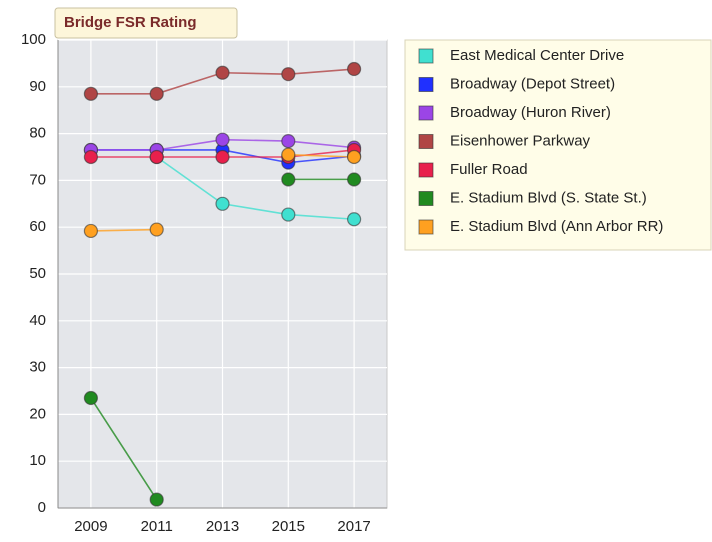 Image resolution: width=712 pixels, height=542 pixels. Describe the element at coordinates (532, 83) in the screenshot. I see `legend-label: Broadway (Depot Street)` at that location.